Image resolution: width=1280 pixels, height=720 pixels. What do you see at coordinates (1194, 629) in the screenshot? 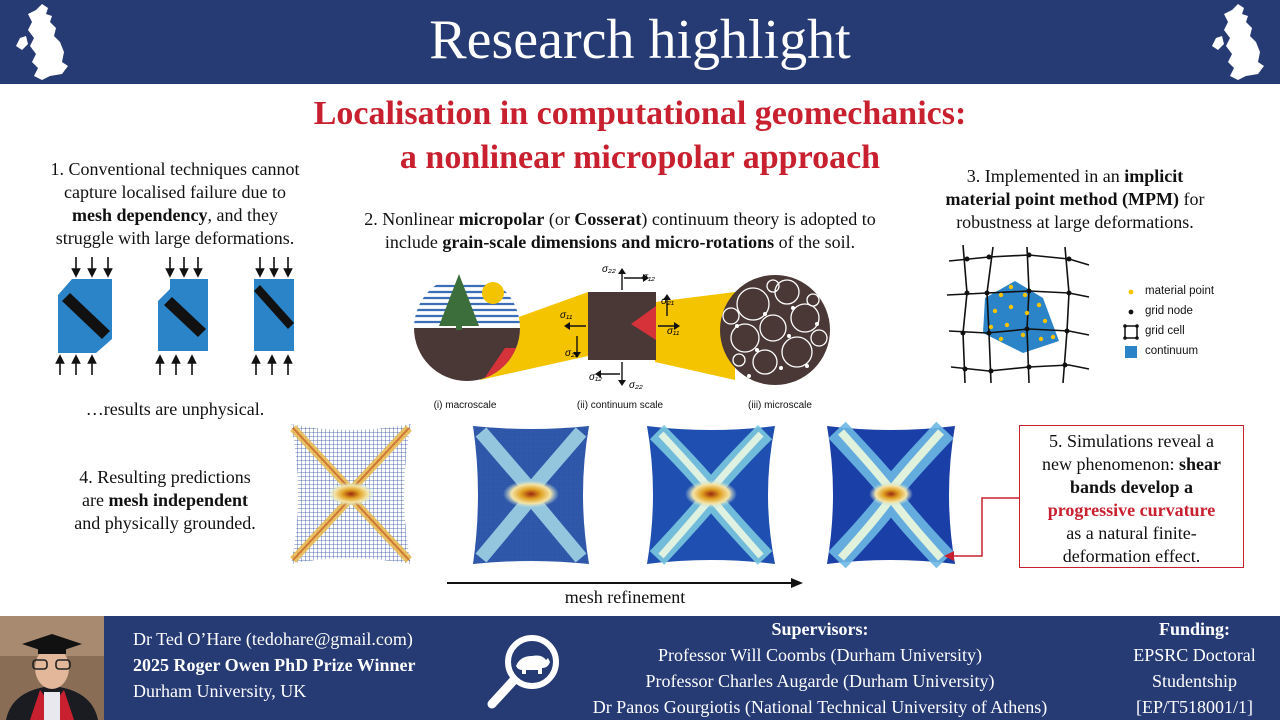
I see `funding-heading: Funding:` at bounding box center [1194, 629].